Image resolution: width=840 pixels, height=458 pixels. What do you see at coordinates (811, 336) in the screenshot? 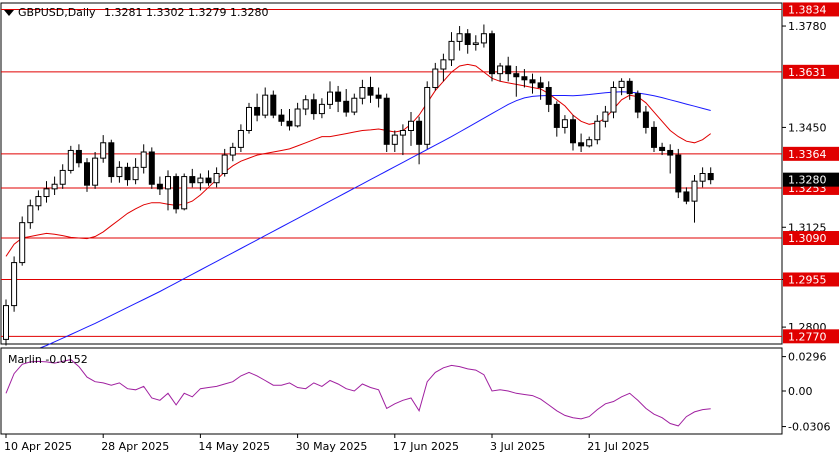
I see `level-price-tag` at bounding box center [811, 336].